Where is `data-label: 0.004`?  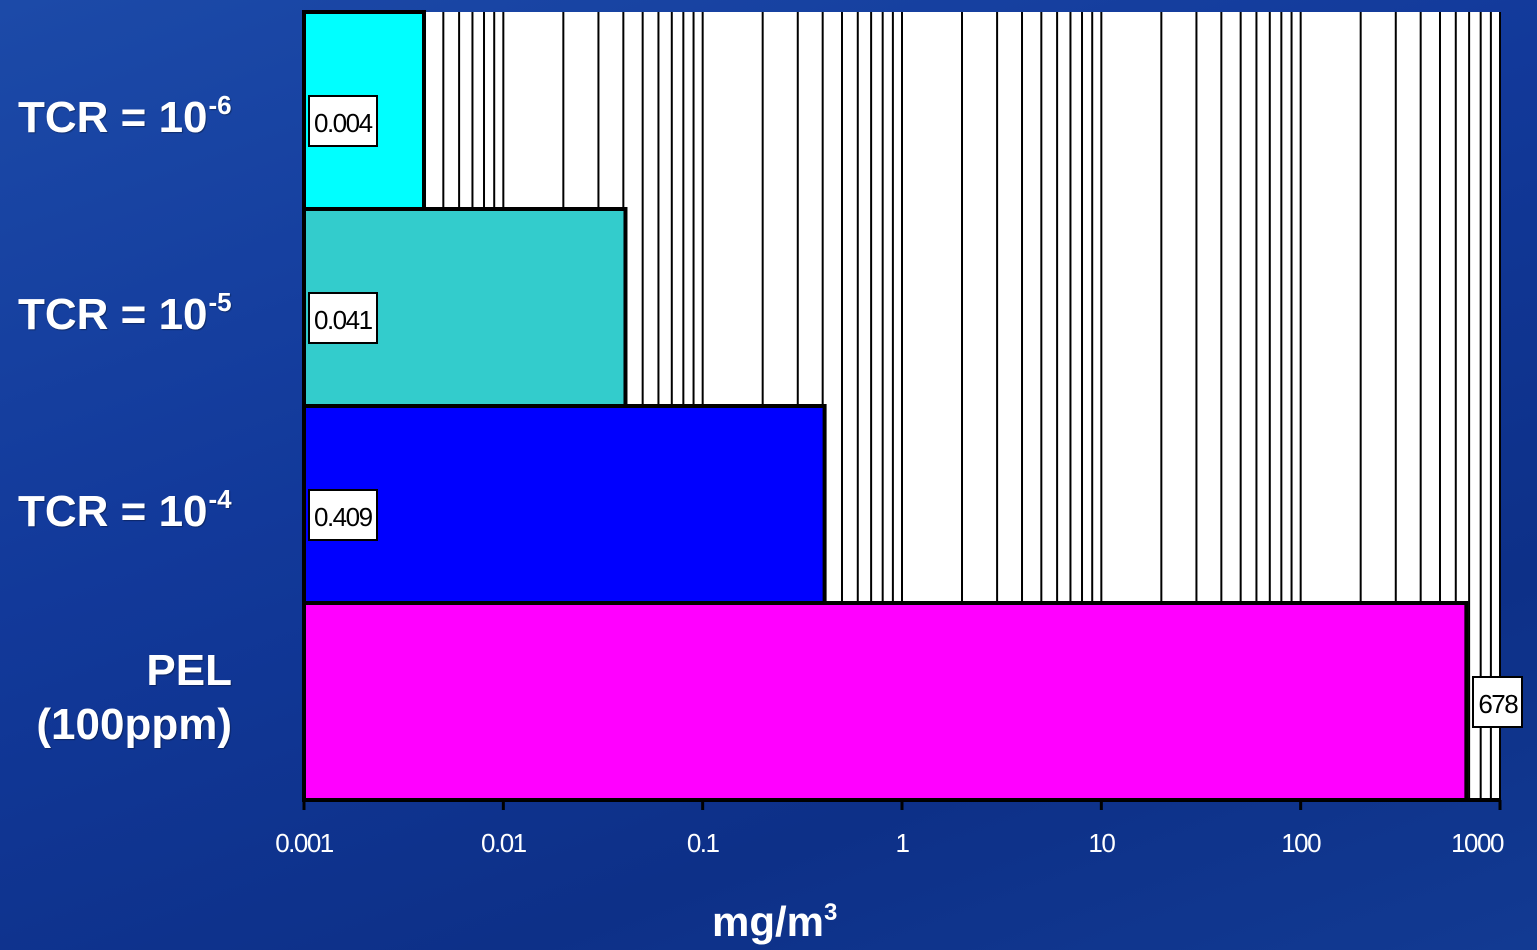 data-label: 0.004 is located at coordinates (343, 120).